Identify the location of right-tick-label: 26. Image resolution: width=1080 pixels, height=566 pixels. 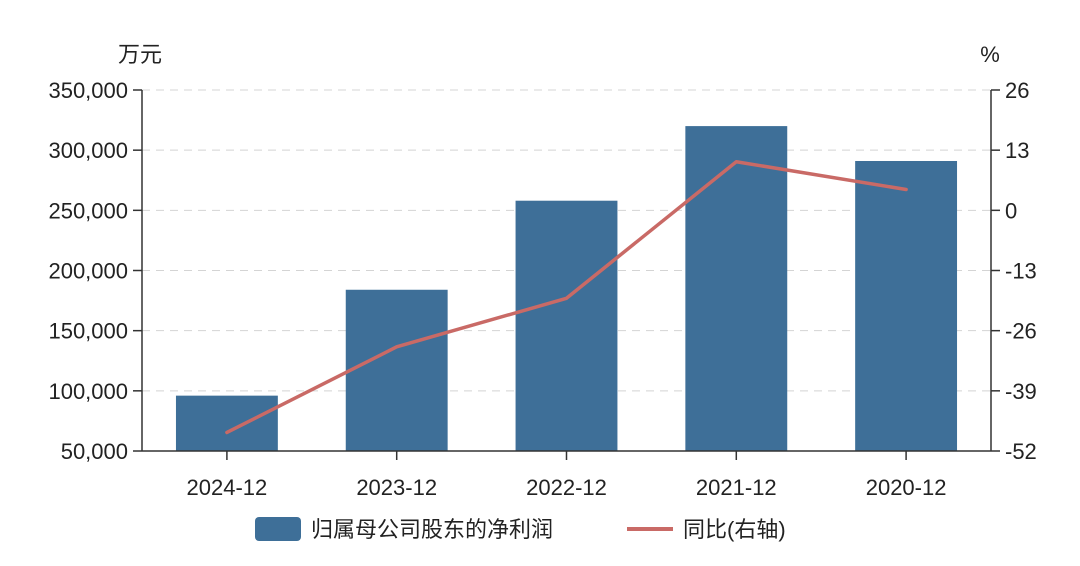
(1017, 90).